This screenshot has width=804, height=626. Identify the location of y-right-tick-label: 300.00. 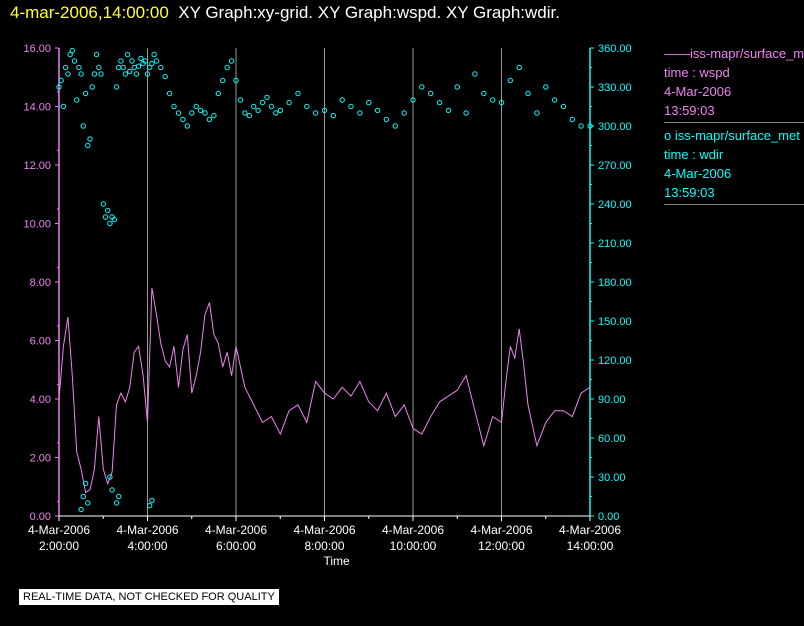
(615, 127).